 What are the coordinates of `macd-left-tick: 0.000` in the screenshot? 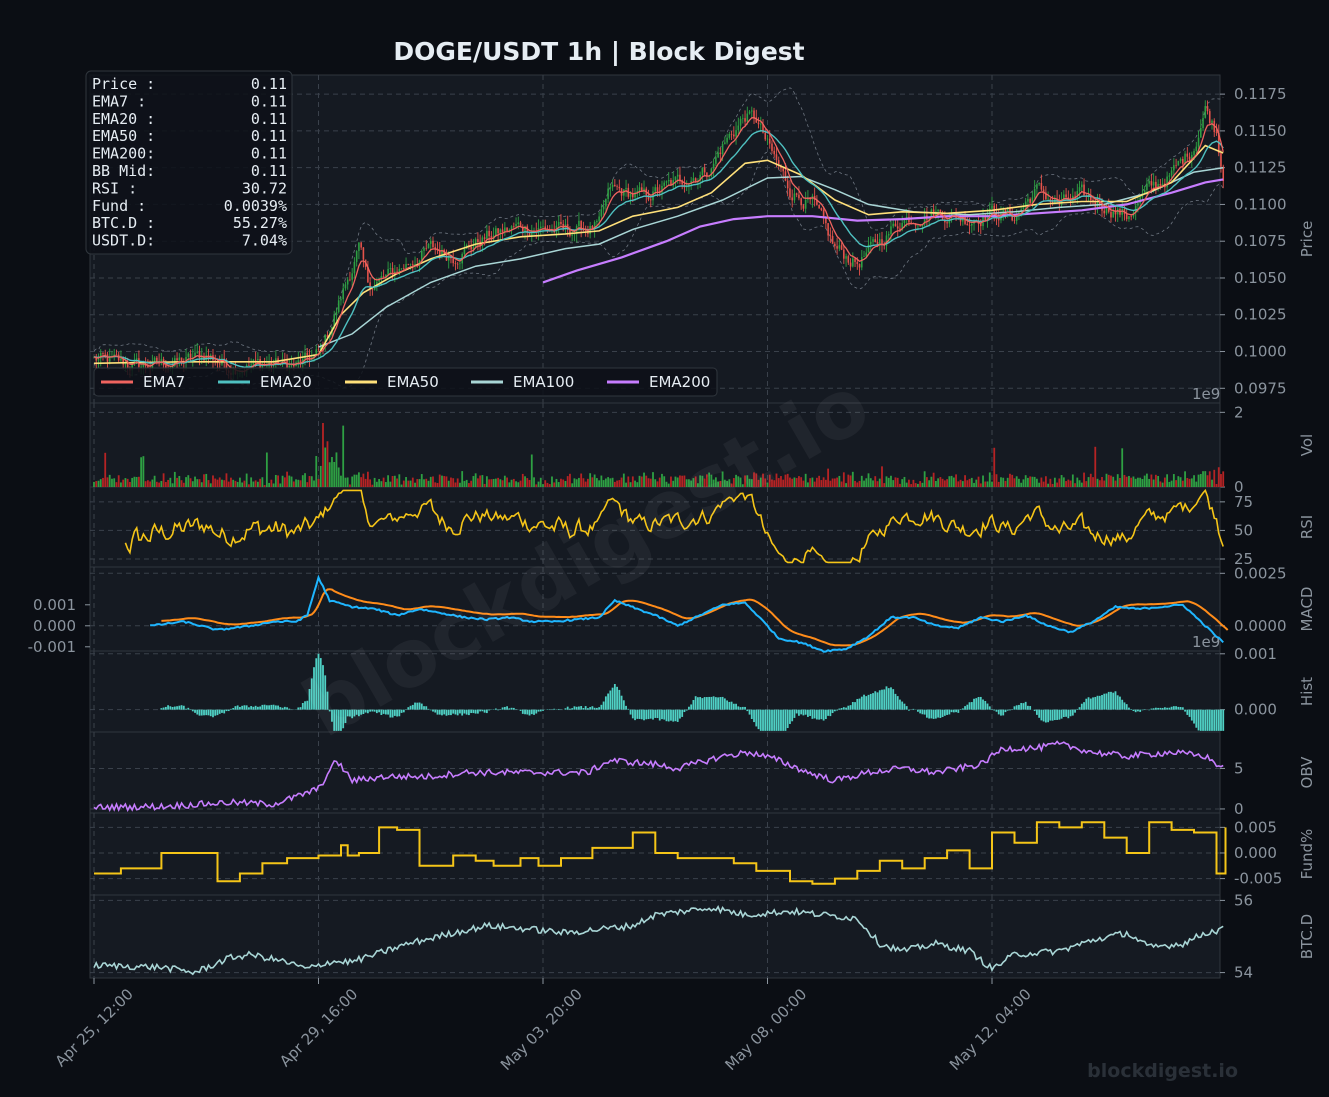 It's located at (54, 626).